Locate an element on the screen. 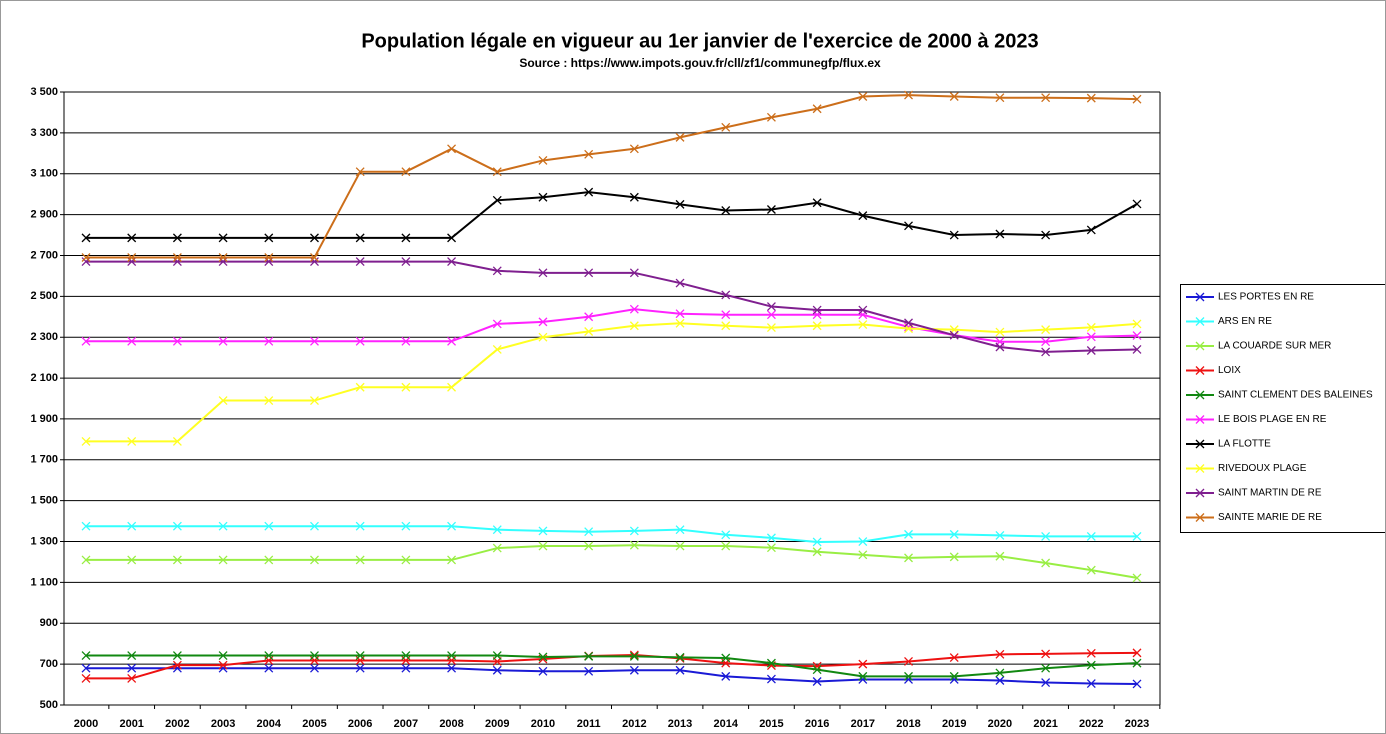 Image resolution: width=1386 pixels, height=734 pixels. y-tick-label: 2 300 is located at coordinates (44, 337).